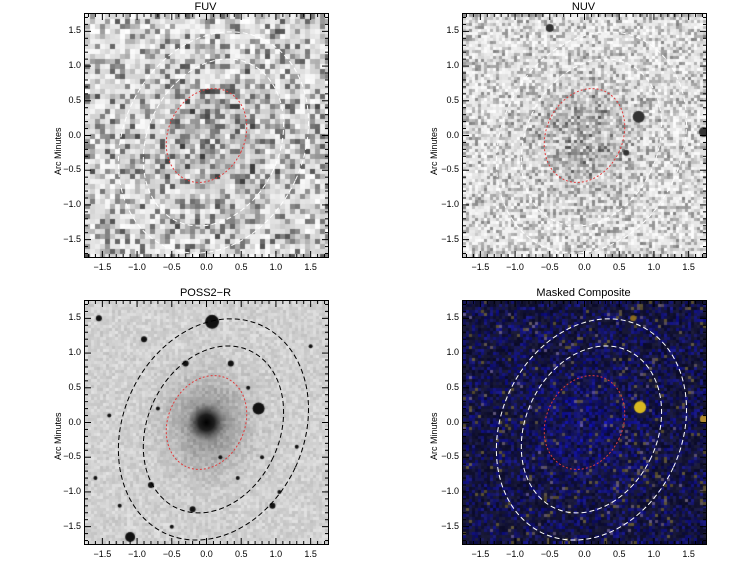 This screenshot has height=576, width=756. Describe the element at coordinates (205, 293) in the screenshot. I see `panel-title: POSS2−R` at that location.